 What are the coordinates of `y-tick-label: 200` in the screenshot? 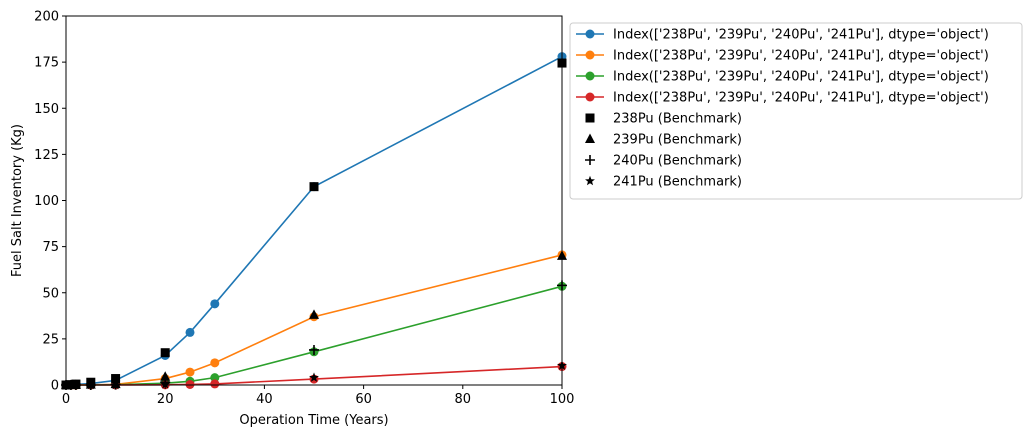 It's located at (46, 17).